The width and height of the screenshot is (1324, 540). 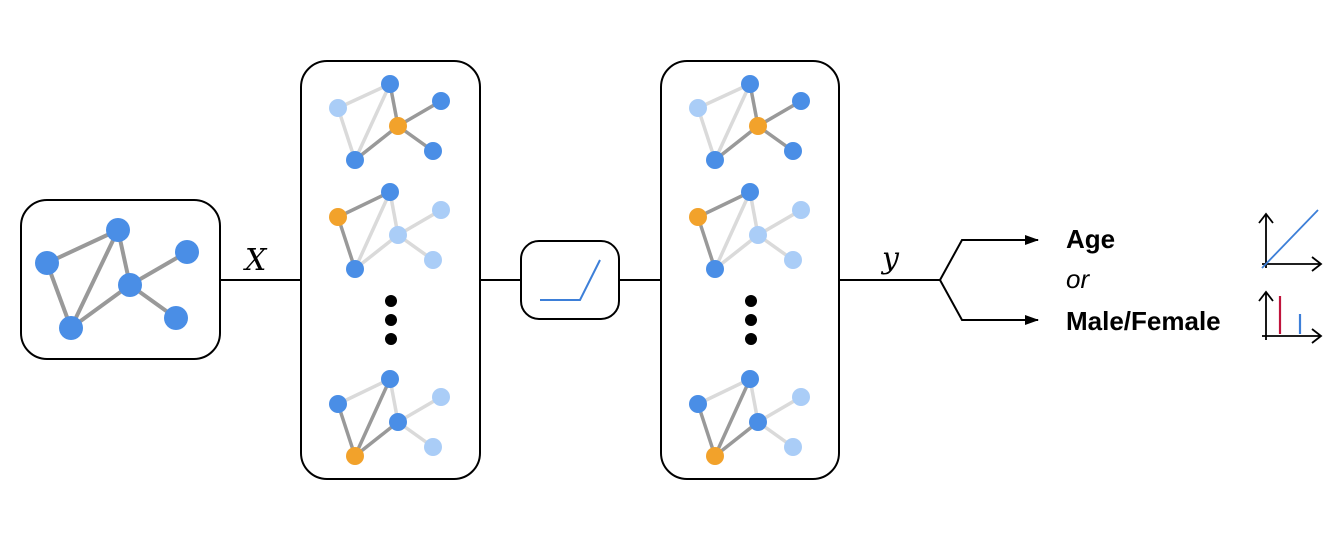 What do you see at coordinates (890, 258) in the screenshot?
I see `output-symbol: y` at bounding box center [890, 258].